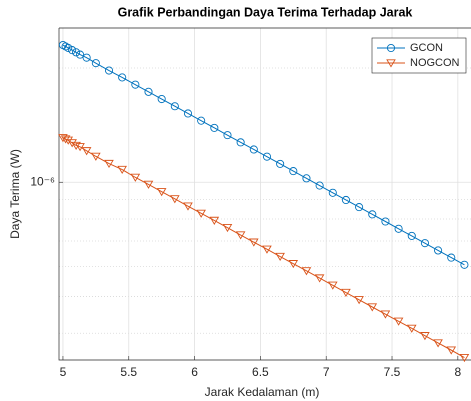 The image size is (471, 401). Describe the element at coordinates (419, 55) in the screenshot. I see `legend-box` at that location.